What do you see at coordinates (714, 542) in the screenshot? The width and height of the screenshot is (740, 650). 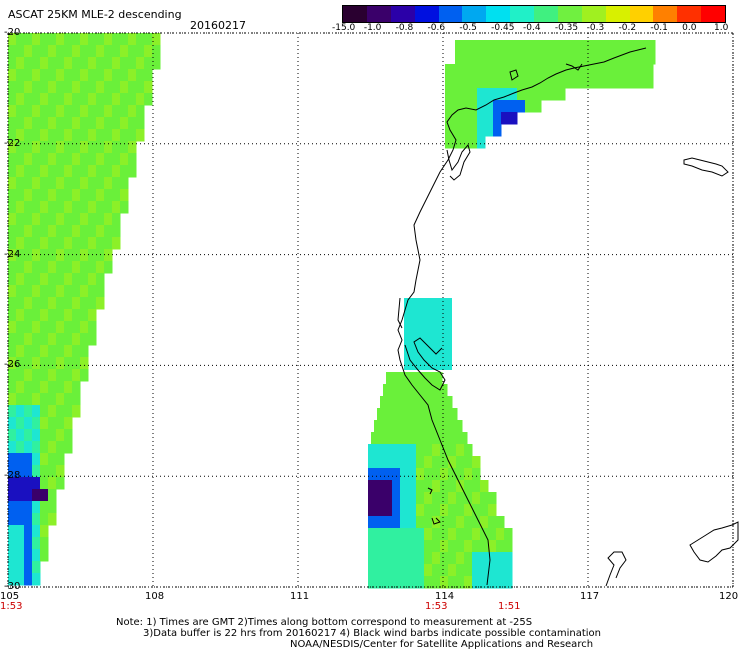 I see `coast-southeast-b` at bounding box center [714, 542].